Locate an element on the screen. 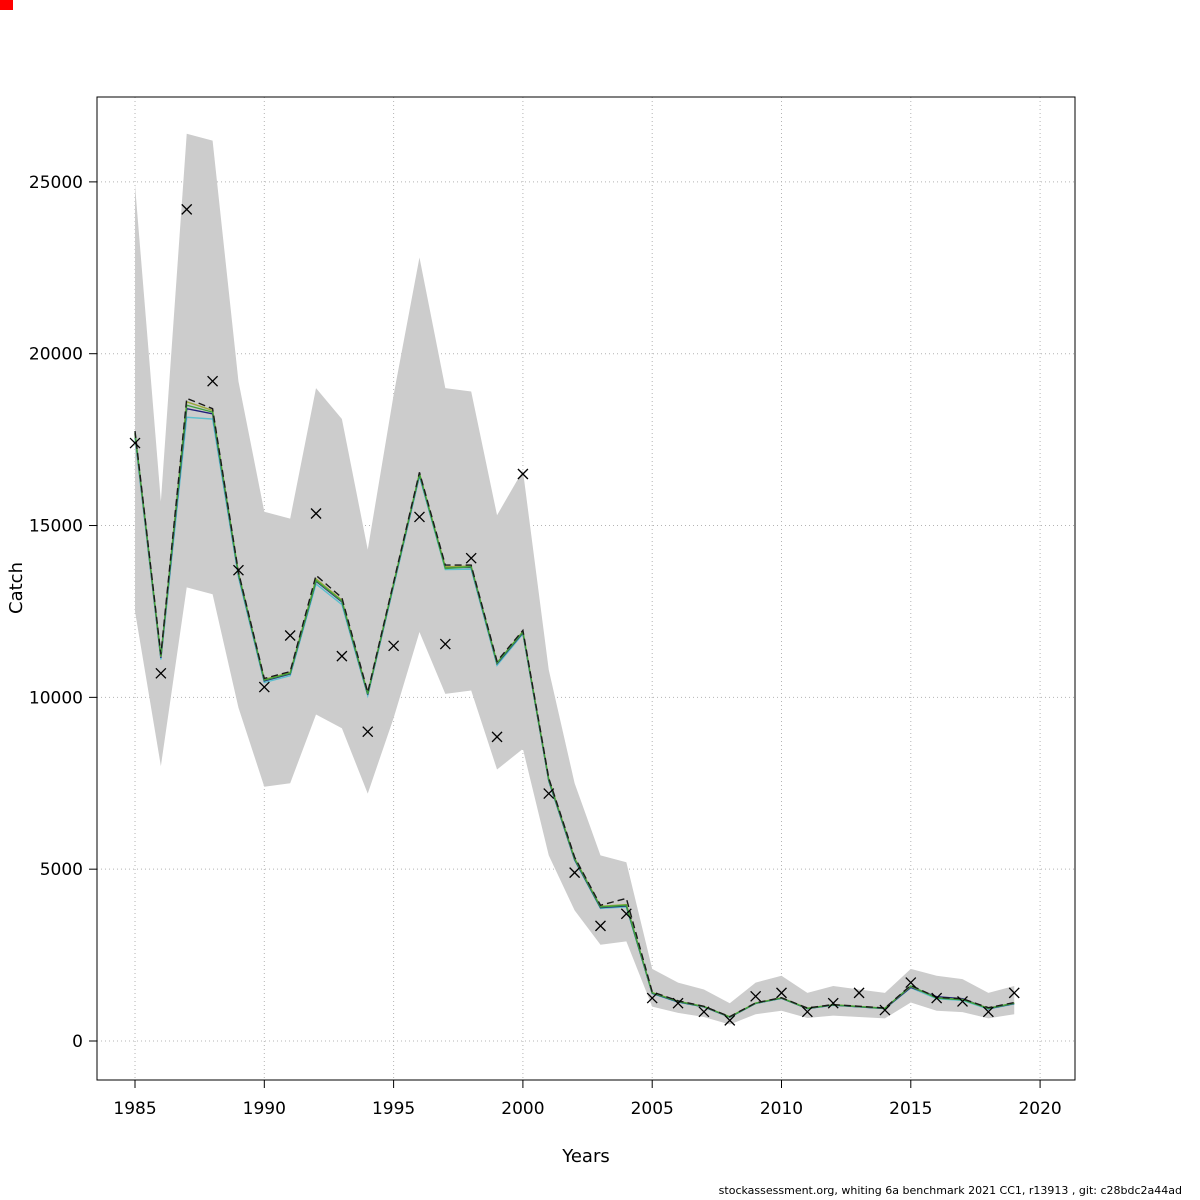 The height and width of the screenshot is (1200, 1200). y-tick-label: 15000 is located at coordinates (56, 527).